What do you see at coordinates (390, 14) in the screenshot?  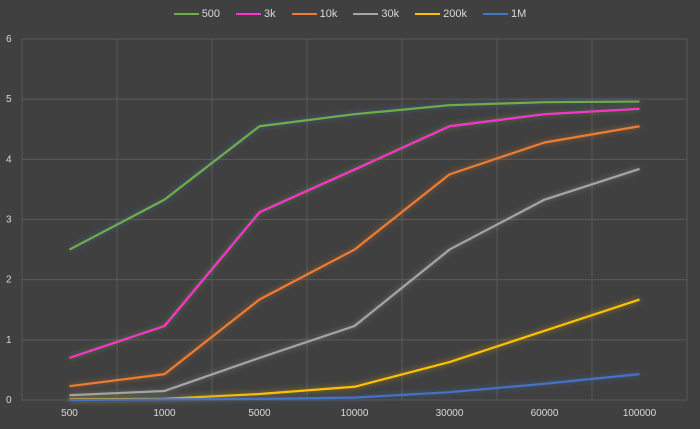 I see `legend-label: 30k` at bounding box center [390, 14].